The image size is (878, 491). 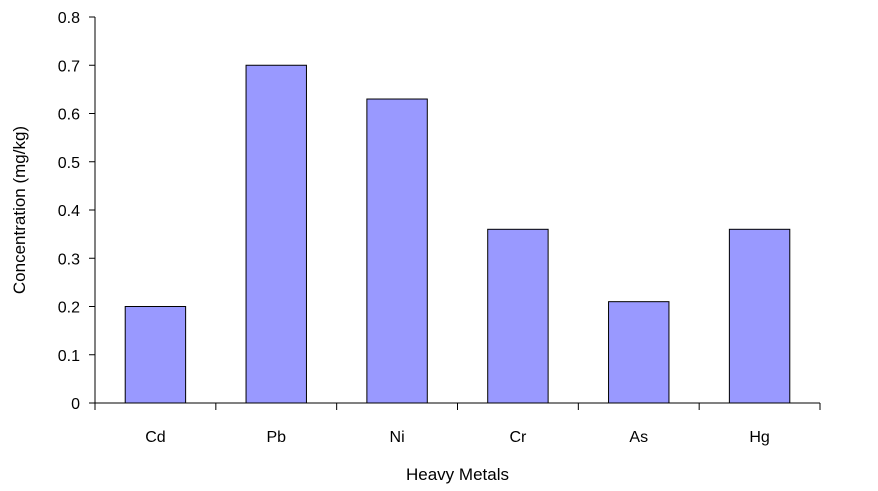 What do you see at coordinates (69, 308) in the screenshot?
I see `y-tick-label: 0.2` at bounding box center [69, 308].